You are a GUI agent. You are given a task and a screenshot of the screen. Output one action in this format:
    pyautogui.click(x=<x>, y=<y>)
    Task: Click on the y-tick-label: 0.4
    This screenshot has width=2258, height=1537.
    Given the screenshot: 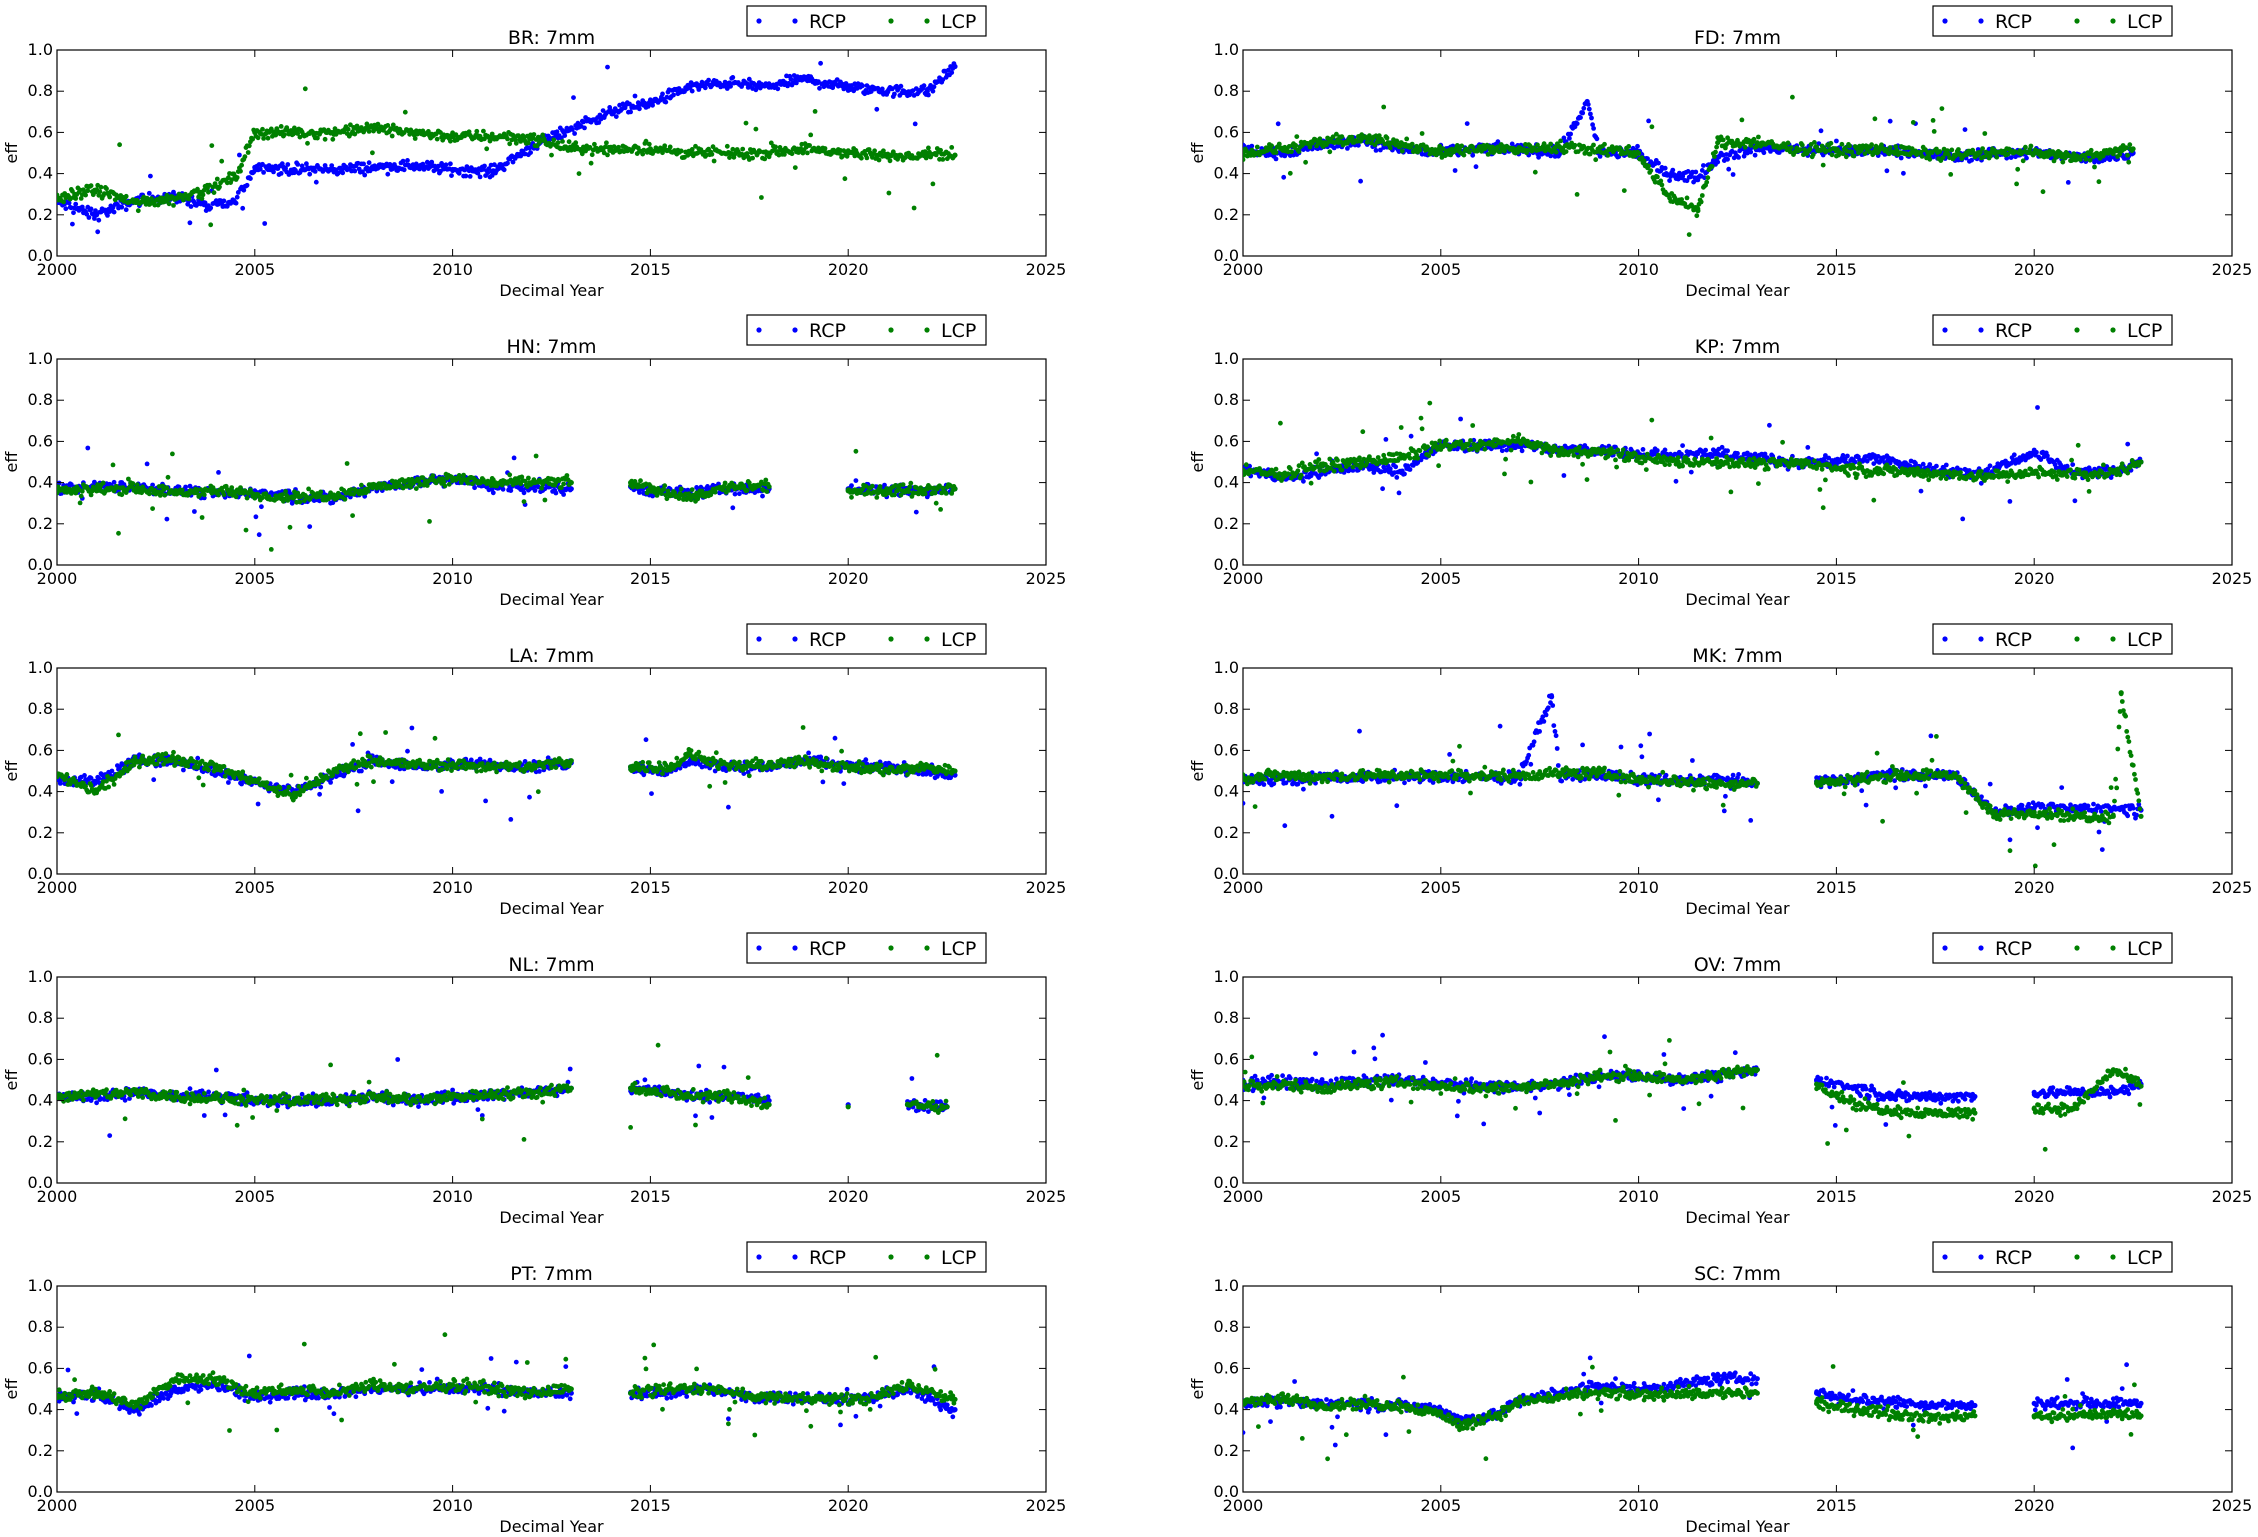 What is the action you would take?
    pyautogui.click(x=1226, y=173)
    